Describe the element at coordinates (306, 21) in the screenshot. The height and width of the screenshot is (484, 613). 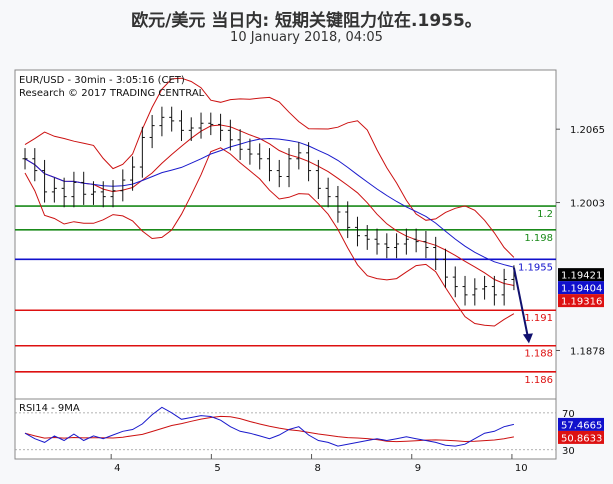
I see `chart-title: 欧元/美元 当日内: 短期关键阻力位在.1955。` at that location.